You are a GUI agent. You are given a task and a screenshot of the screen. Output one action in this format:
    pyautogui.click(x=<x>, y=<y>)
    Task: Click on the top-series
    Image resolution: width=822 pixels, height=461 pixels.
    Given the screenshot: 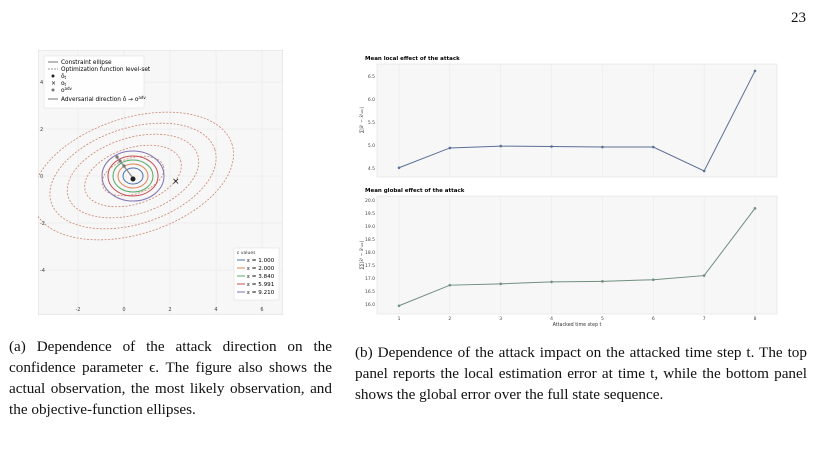 What is the action you would take?
    pyautogui.click(x=577, y=120)
    